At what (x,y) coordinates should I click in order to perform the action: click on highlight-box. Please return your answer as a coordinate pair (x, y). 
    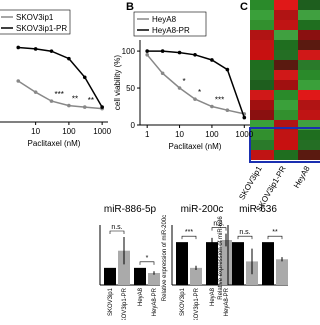
    Looking at the image, I should click on (284, 145).